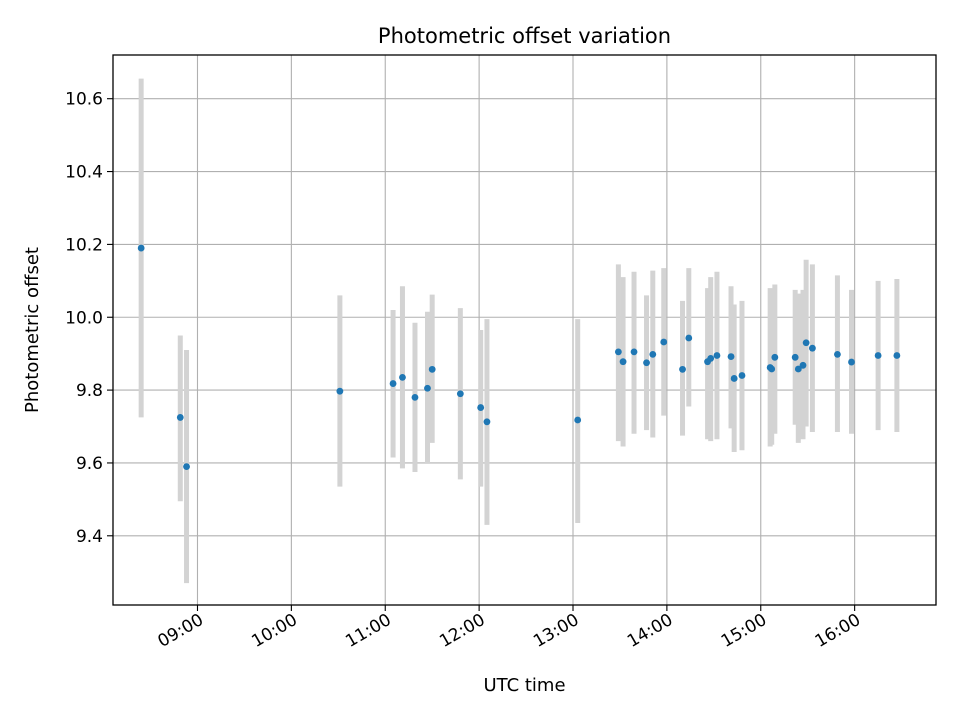 This screenshot has width=960, height=720. Describe the element at coordinates (89, 537) in the screenshot. I see `y-tick-label: 9.4` at that location.